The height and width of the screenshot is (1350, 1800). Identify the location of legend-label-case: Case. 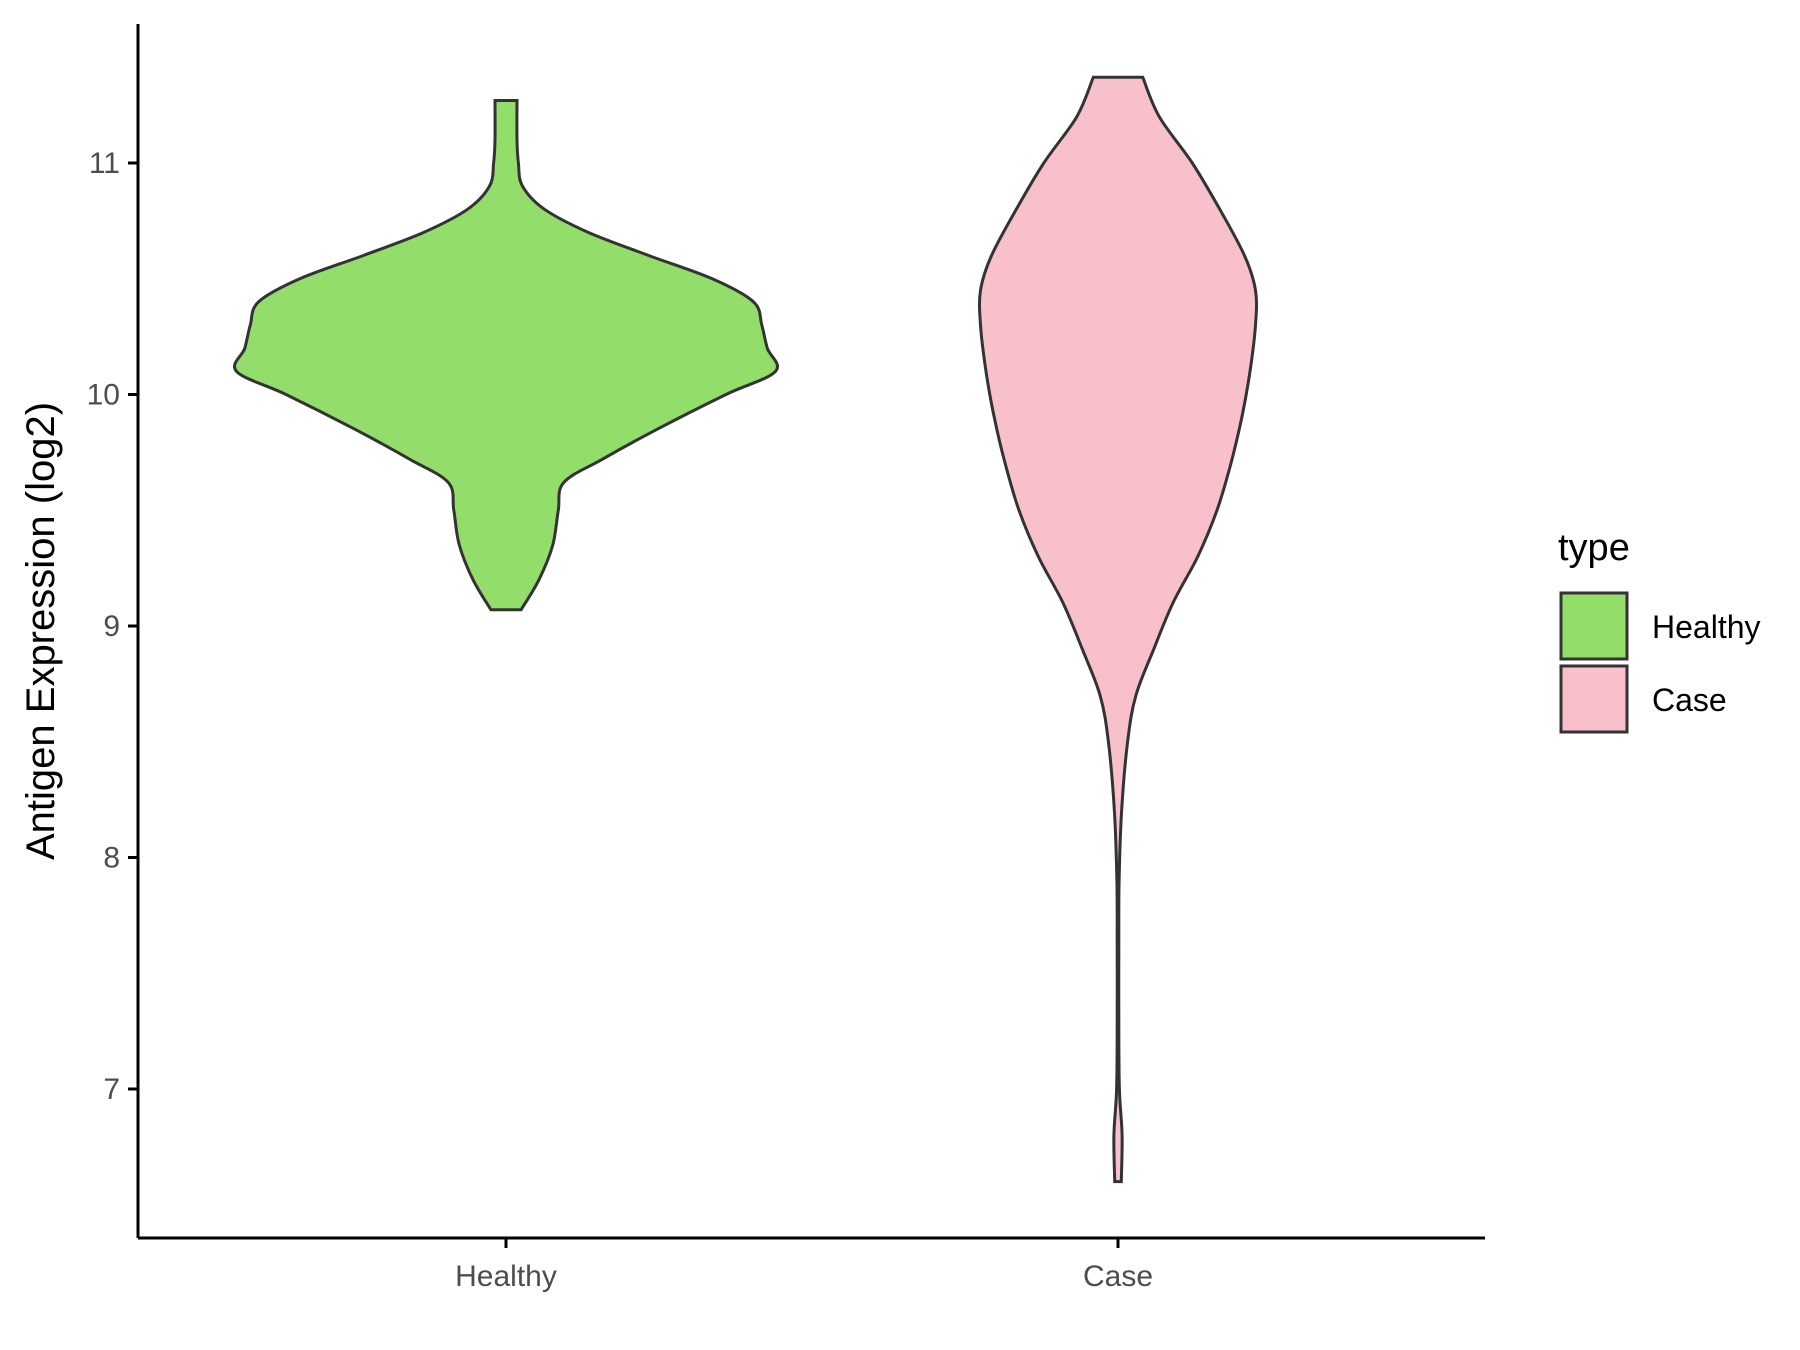
(1689, 700).